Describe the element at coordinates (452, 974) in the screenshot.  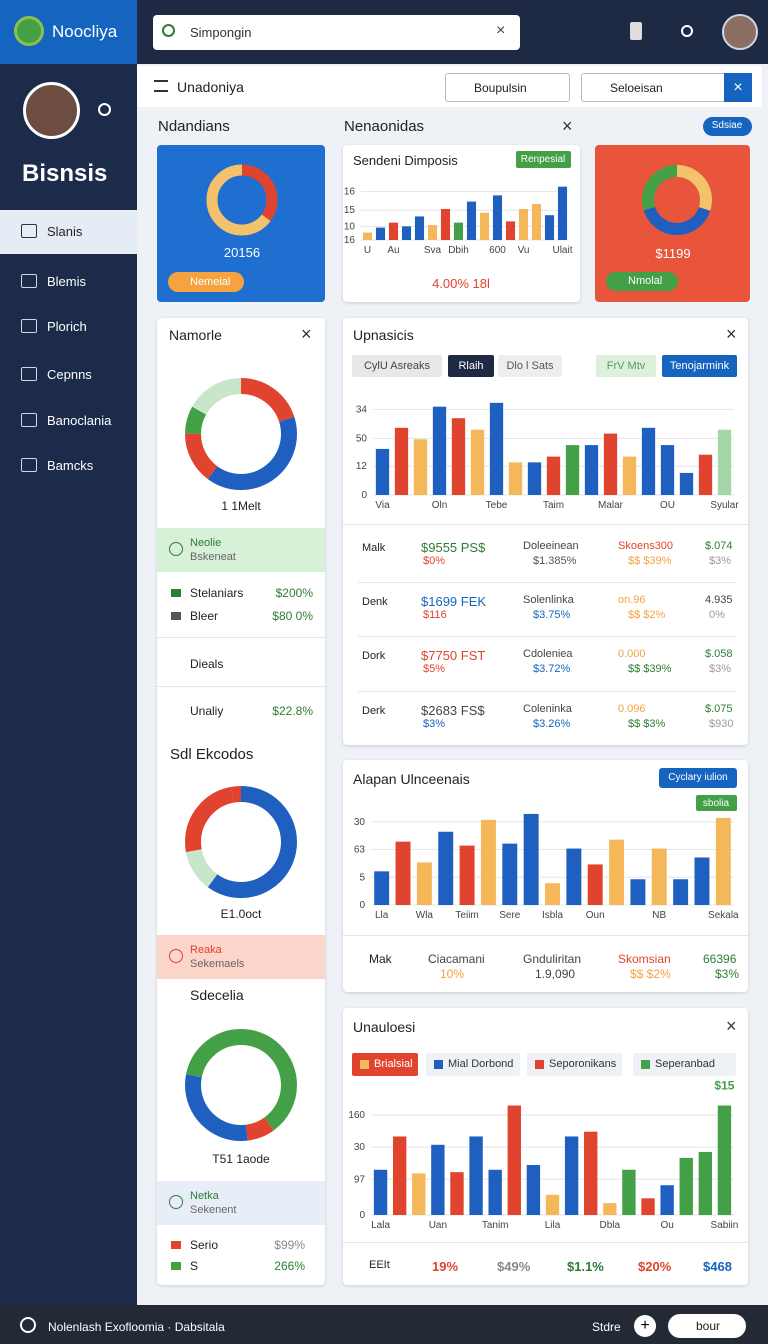
I see `summary-value: 10%` at that location.